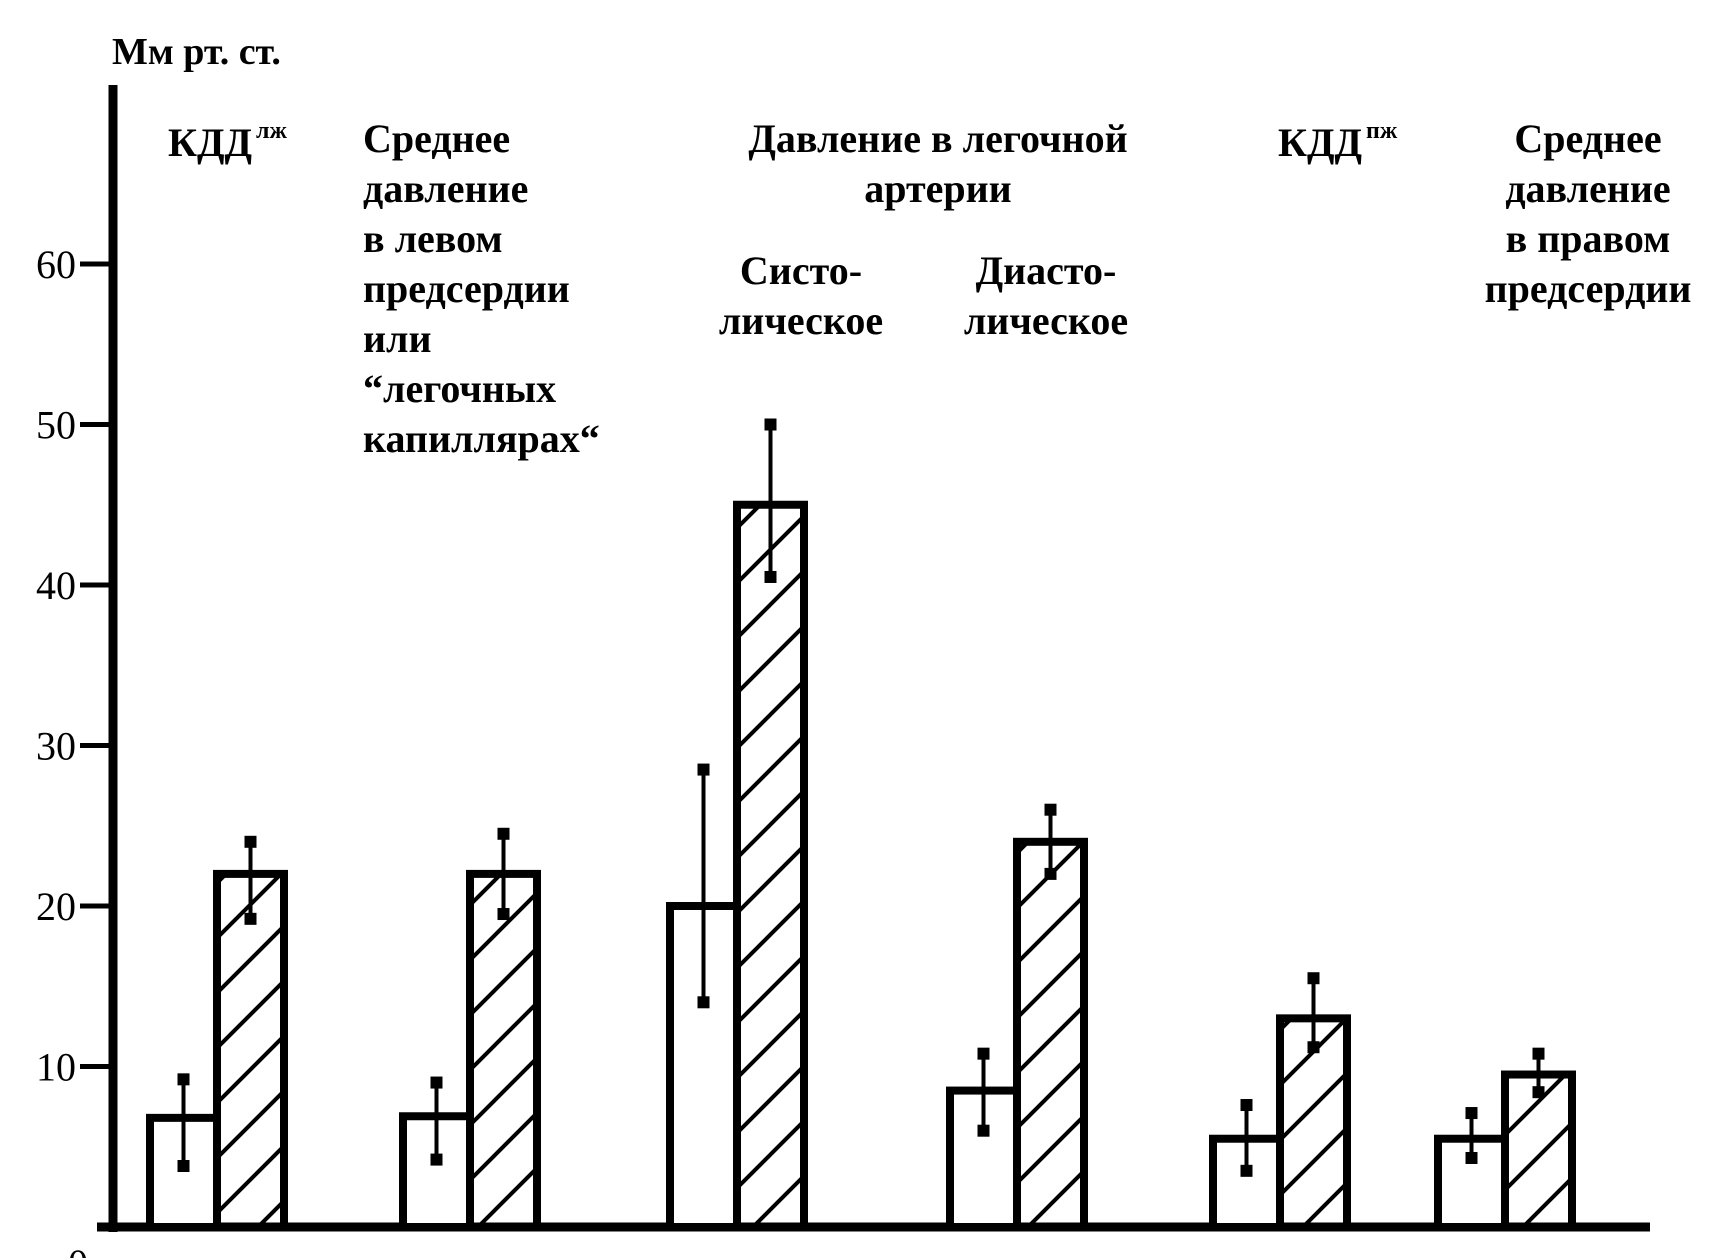 Image resolution: width=1714 pixels, height=1258 pixels. What do you see at coordinates (1588, 213) in the screenshot?
I see `category-label: Среднее давление в правом предсердии` at bounding box center [1588, 213].